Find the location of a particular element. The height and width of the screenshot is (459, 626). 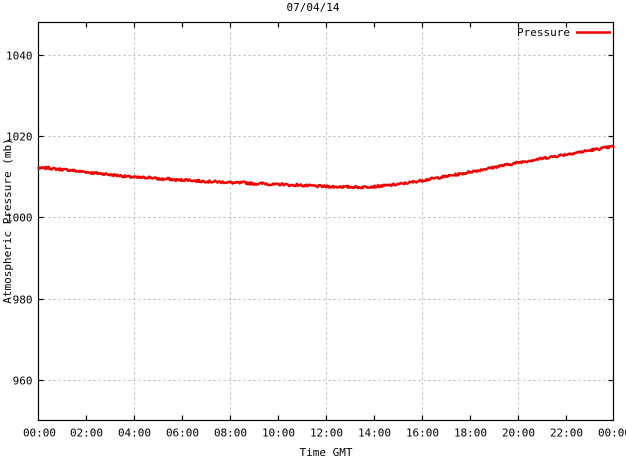

y-tick-label: 960 is located at coordinates (23, 381).